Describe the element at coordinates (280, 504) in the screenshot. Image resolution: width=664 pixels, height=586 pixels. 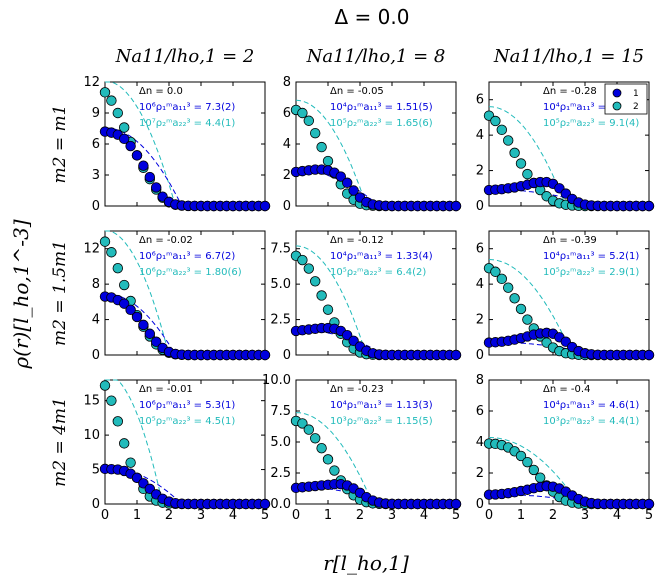
I see `y-tick-label: 0.0` at that location.